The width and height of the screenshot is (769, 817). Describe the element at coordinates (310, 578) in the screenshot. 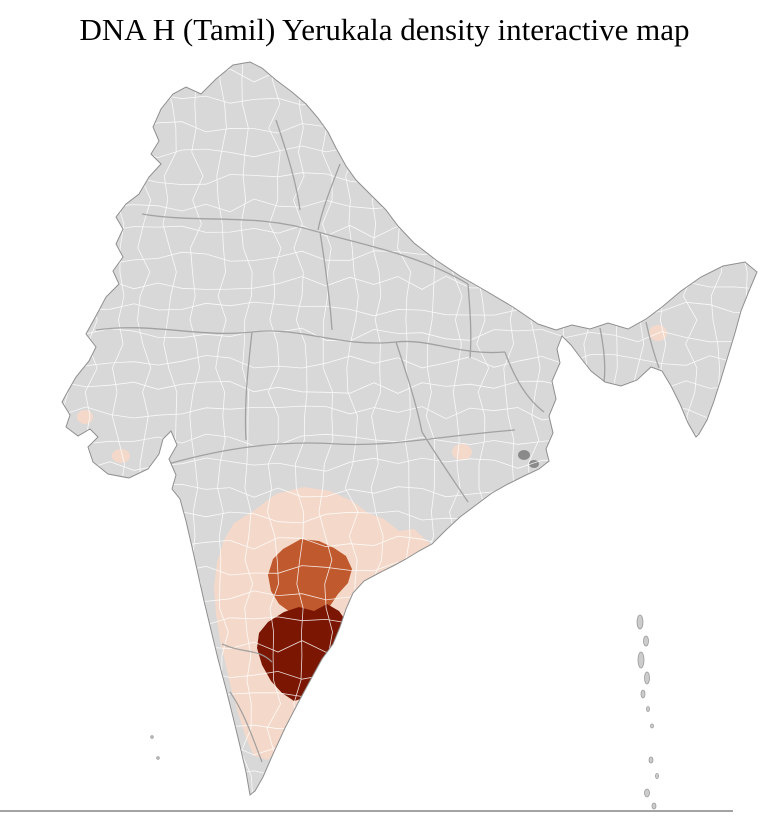

I see `density-region-mid-telangana` at that location.